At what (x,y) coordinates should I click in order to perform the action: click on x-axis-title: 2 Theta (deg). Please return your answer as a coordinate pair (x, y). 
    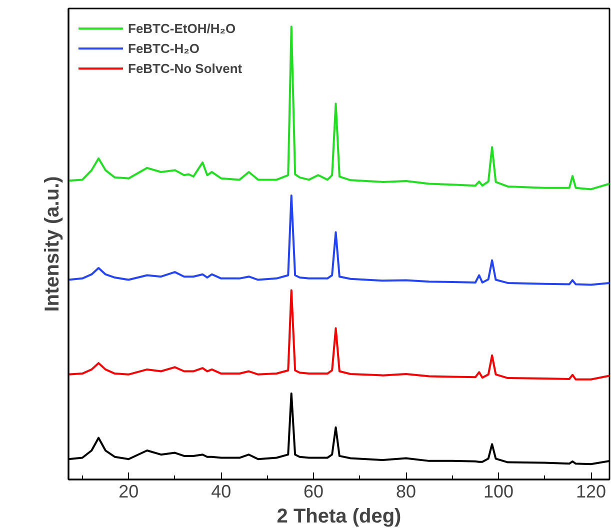
    Looking at the image, I should click on (339, 517).